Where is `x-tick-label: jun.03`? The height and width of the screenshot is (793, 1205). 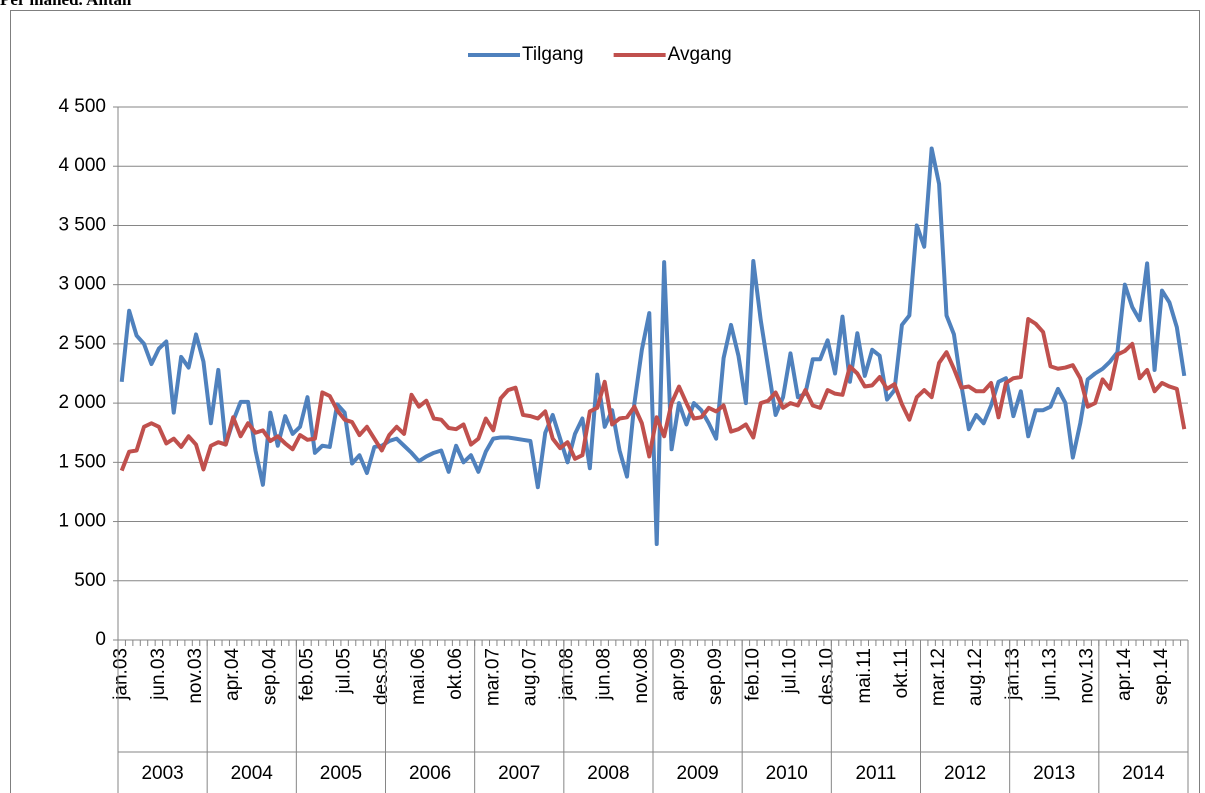 x-tick-label: jun.03 is located at coordinates (158, 674).